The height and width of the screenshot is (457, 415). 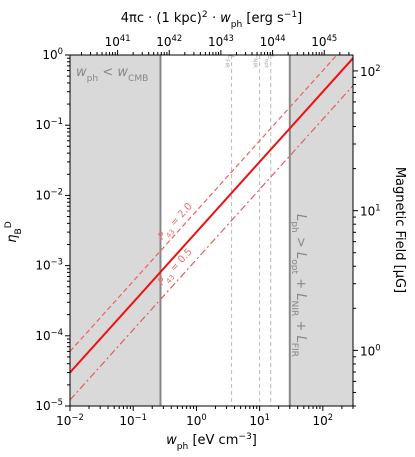 What do you see at coordinates (370, 350) in the screenshot?
I see `right-tick-label-0: 10⁰` at bounding box center [370, 350].